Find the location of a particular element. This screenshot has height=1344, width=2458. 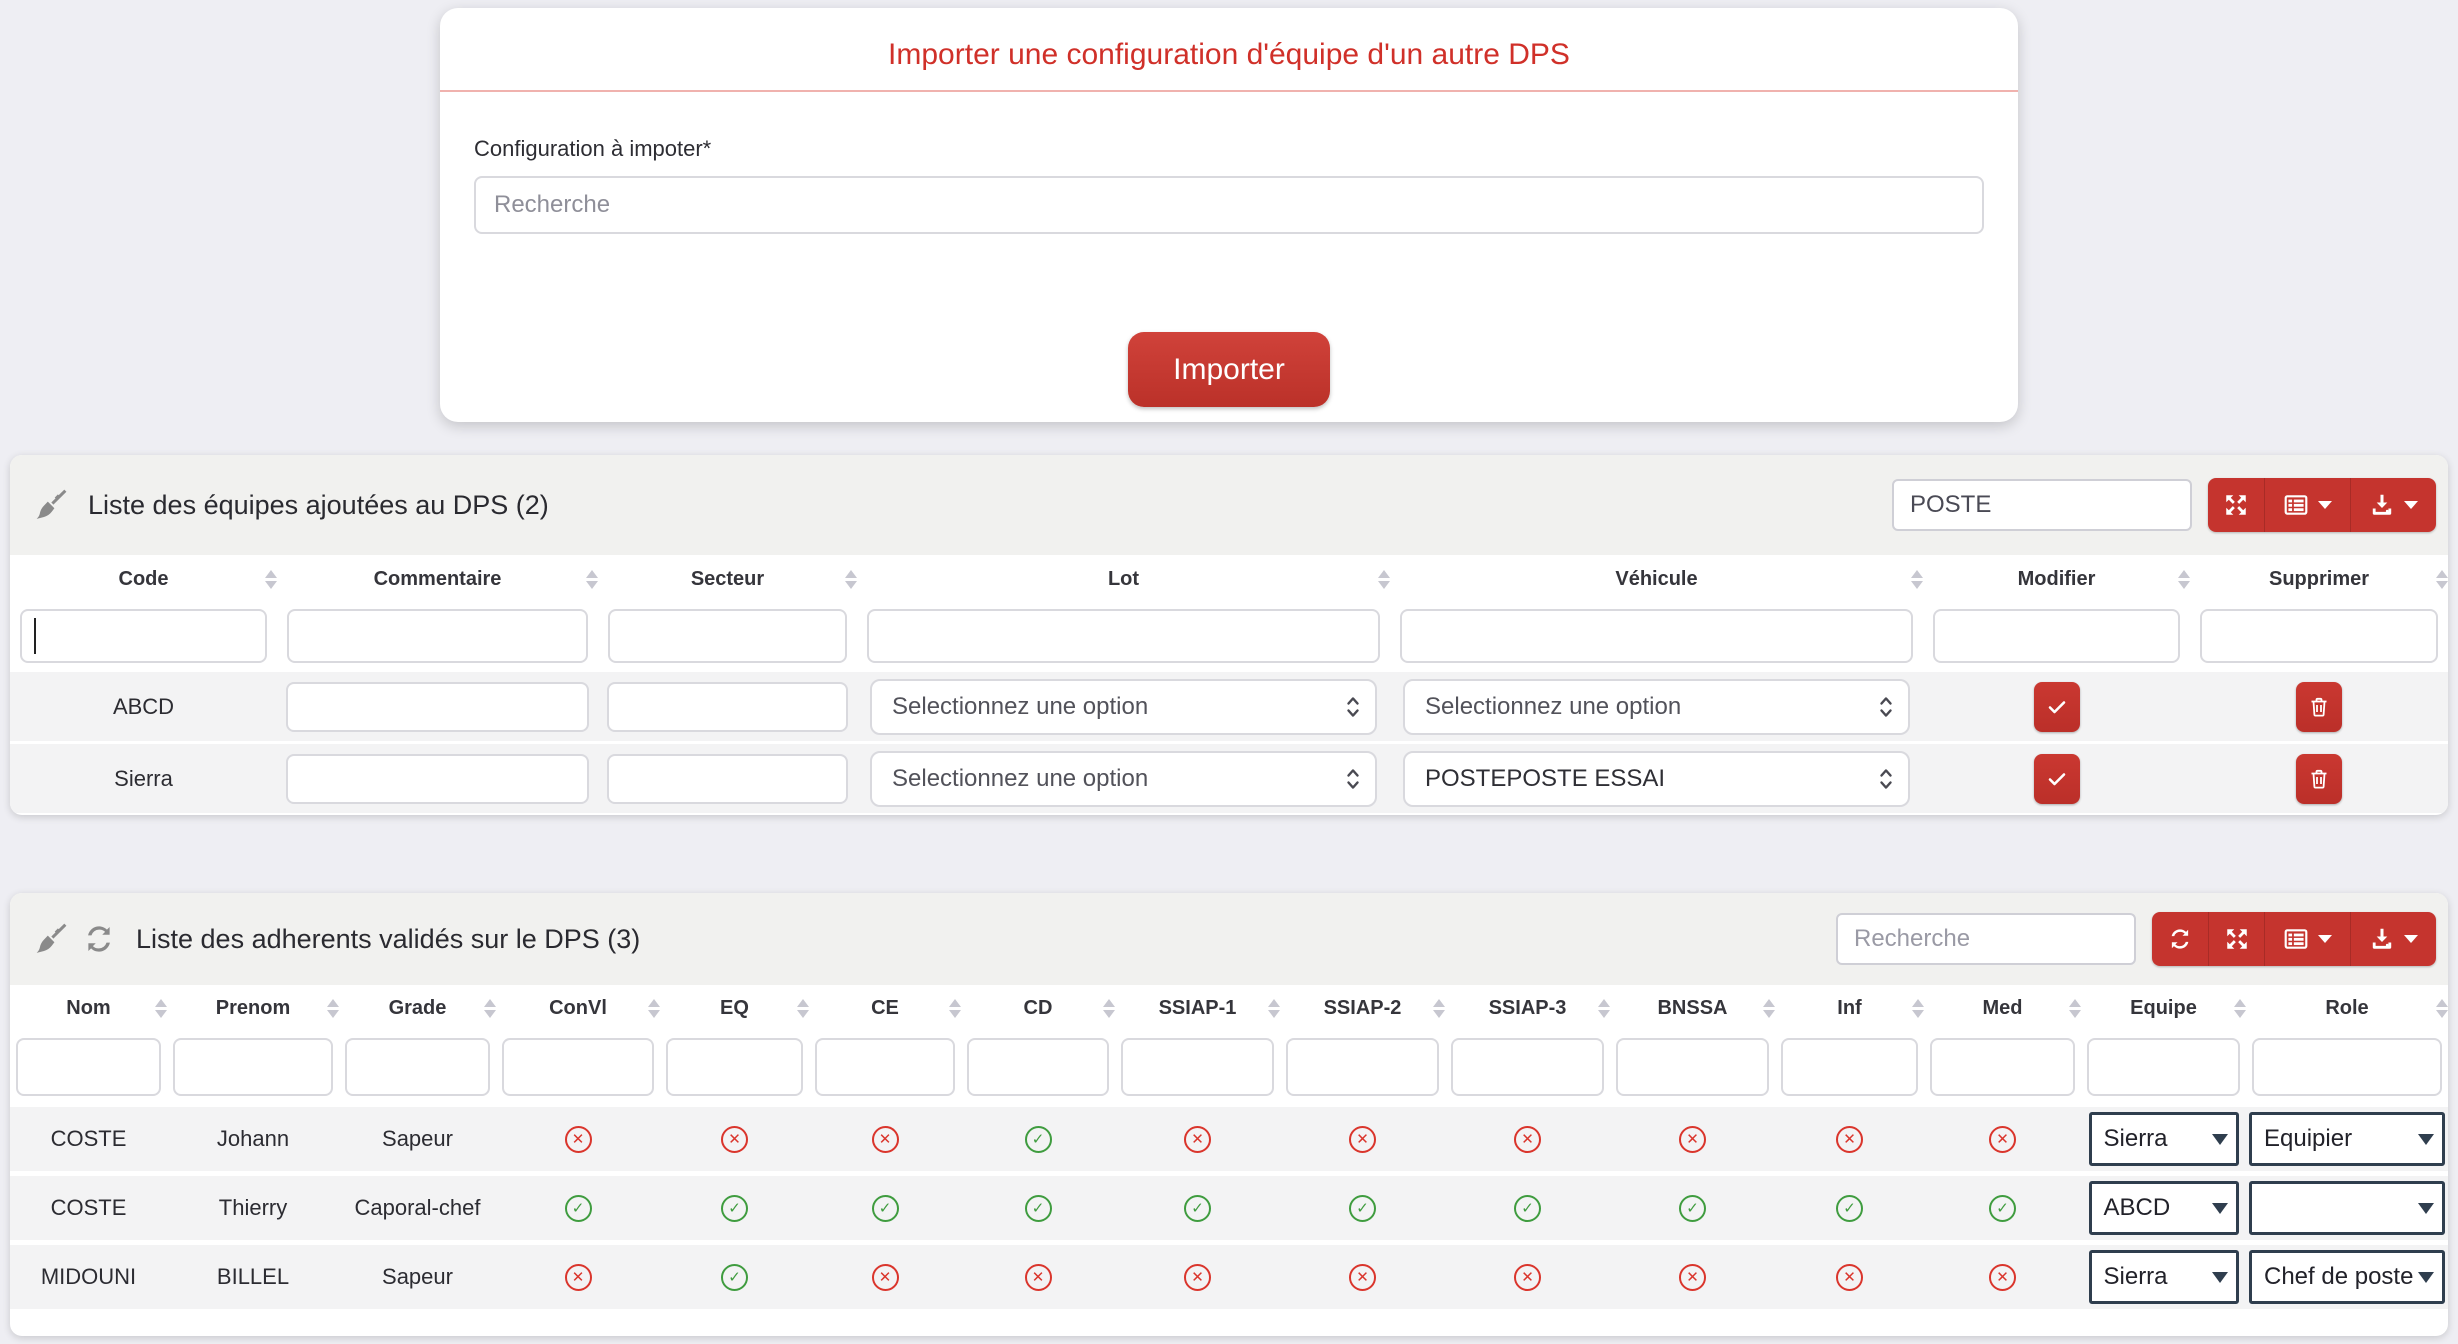

filter-eq-input is located at coordinates (734, 1067).